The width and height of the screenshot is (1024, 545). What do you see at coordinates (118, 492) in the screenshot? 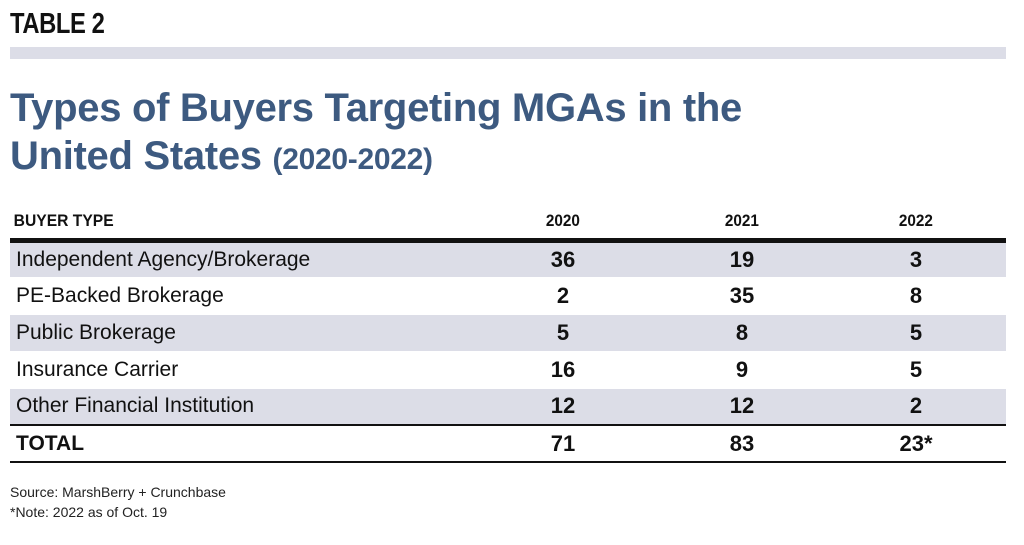
I see `source-note: Source: MarshBerry + Crunchbase` at bounding box center [118, 492].